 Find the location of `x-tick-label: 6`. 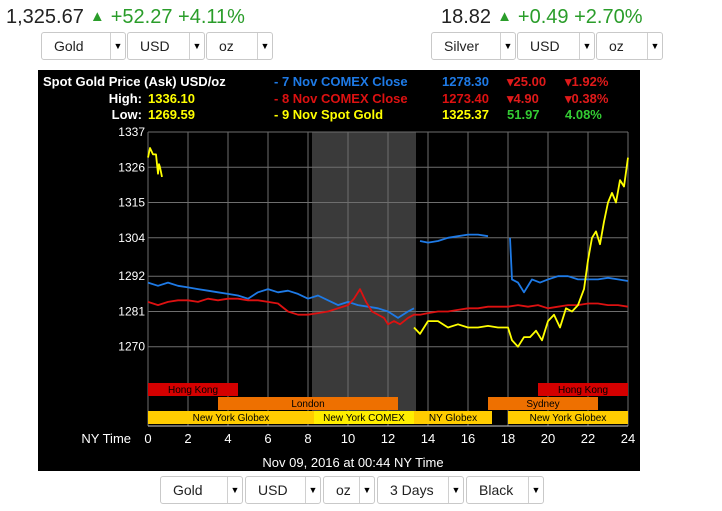

x-tick-label: 6 is located at coordinates (267, 438).